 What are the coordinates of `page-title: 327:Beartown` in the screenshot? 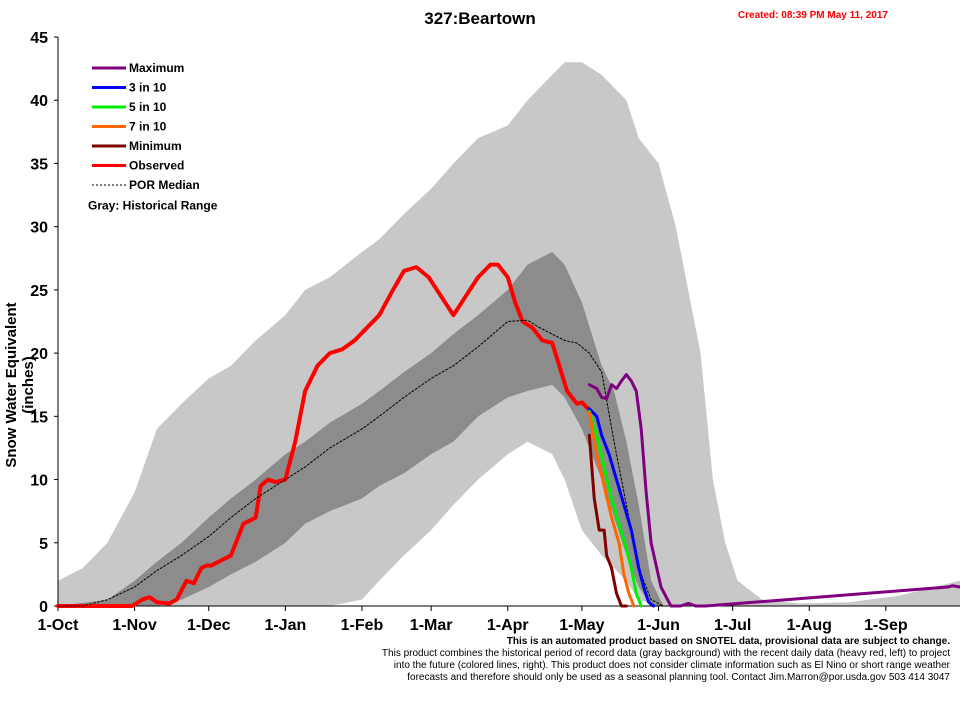 It's located at (480, 18).